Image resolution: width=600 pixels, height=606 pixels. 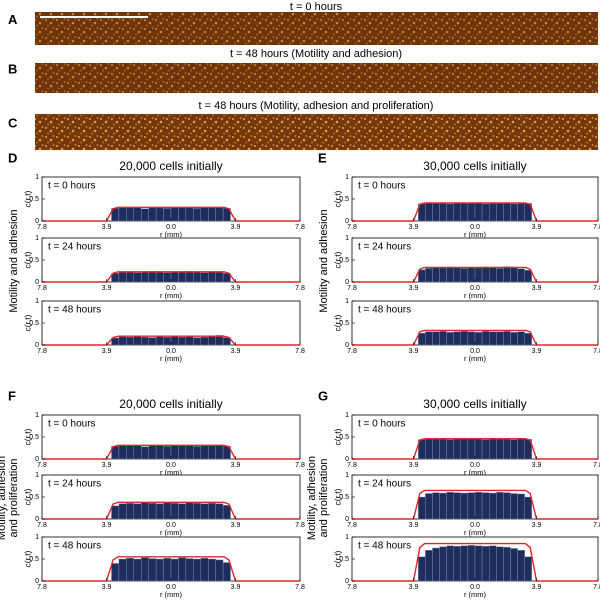 I want to click on microscopy-image, so click(x=316, y=78).